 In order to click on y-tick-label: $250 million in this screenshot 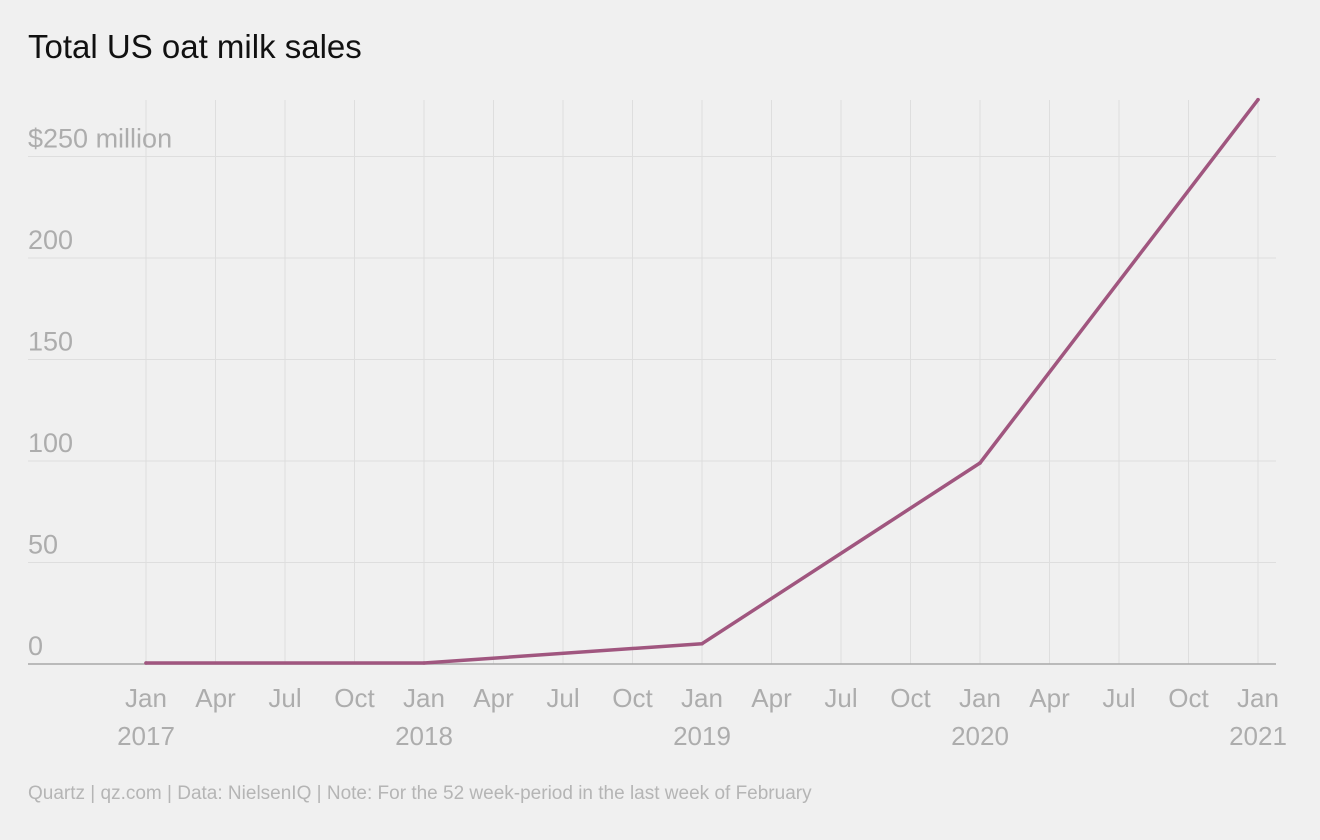, I will do `click(100, 139)`.